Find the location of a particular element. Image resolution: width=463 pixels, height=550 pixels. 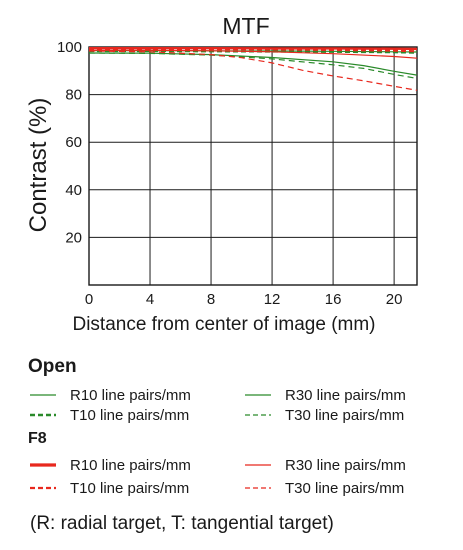

x-tick-label: 0 is located at coordinates (89, 299).